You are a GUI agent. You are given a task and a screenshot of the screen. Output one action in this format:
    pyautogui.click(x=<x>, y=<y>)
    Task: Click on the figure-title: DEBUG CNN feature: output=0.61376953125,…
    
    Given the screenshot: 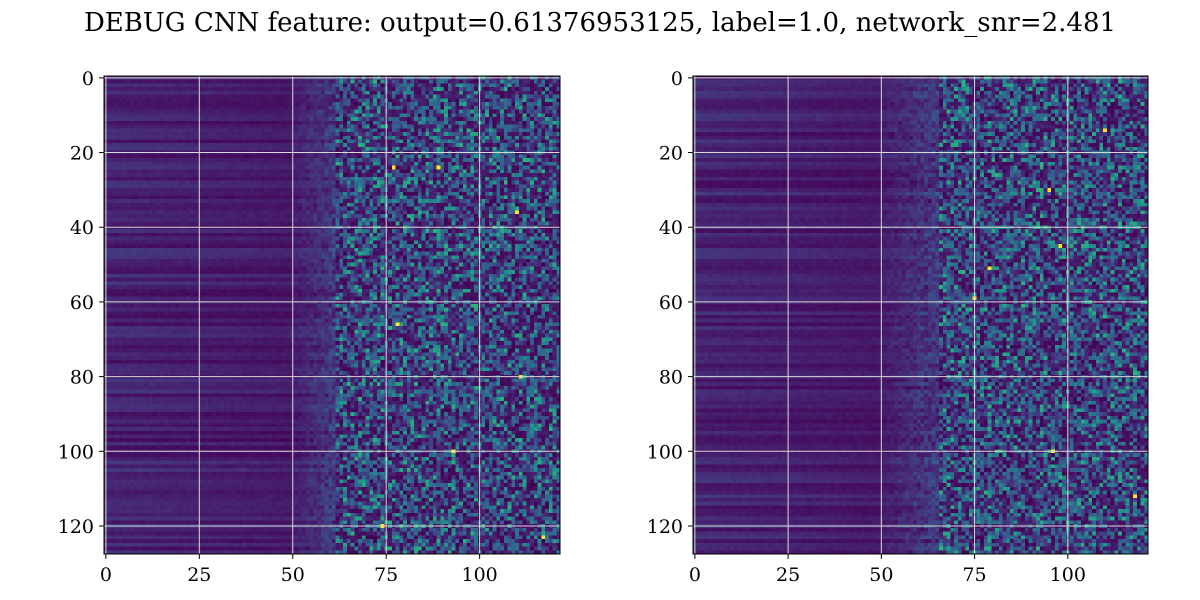 What is the action you would take?
    pyautogui.click(x=600, y=23)
    